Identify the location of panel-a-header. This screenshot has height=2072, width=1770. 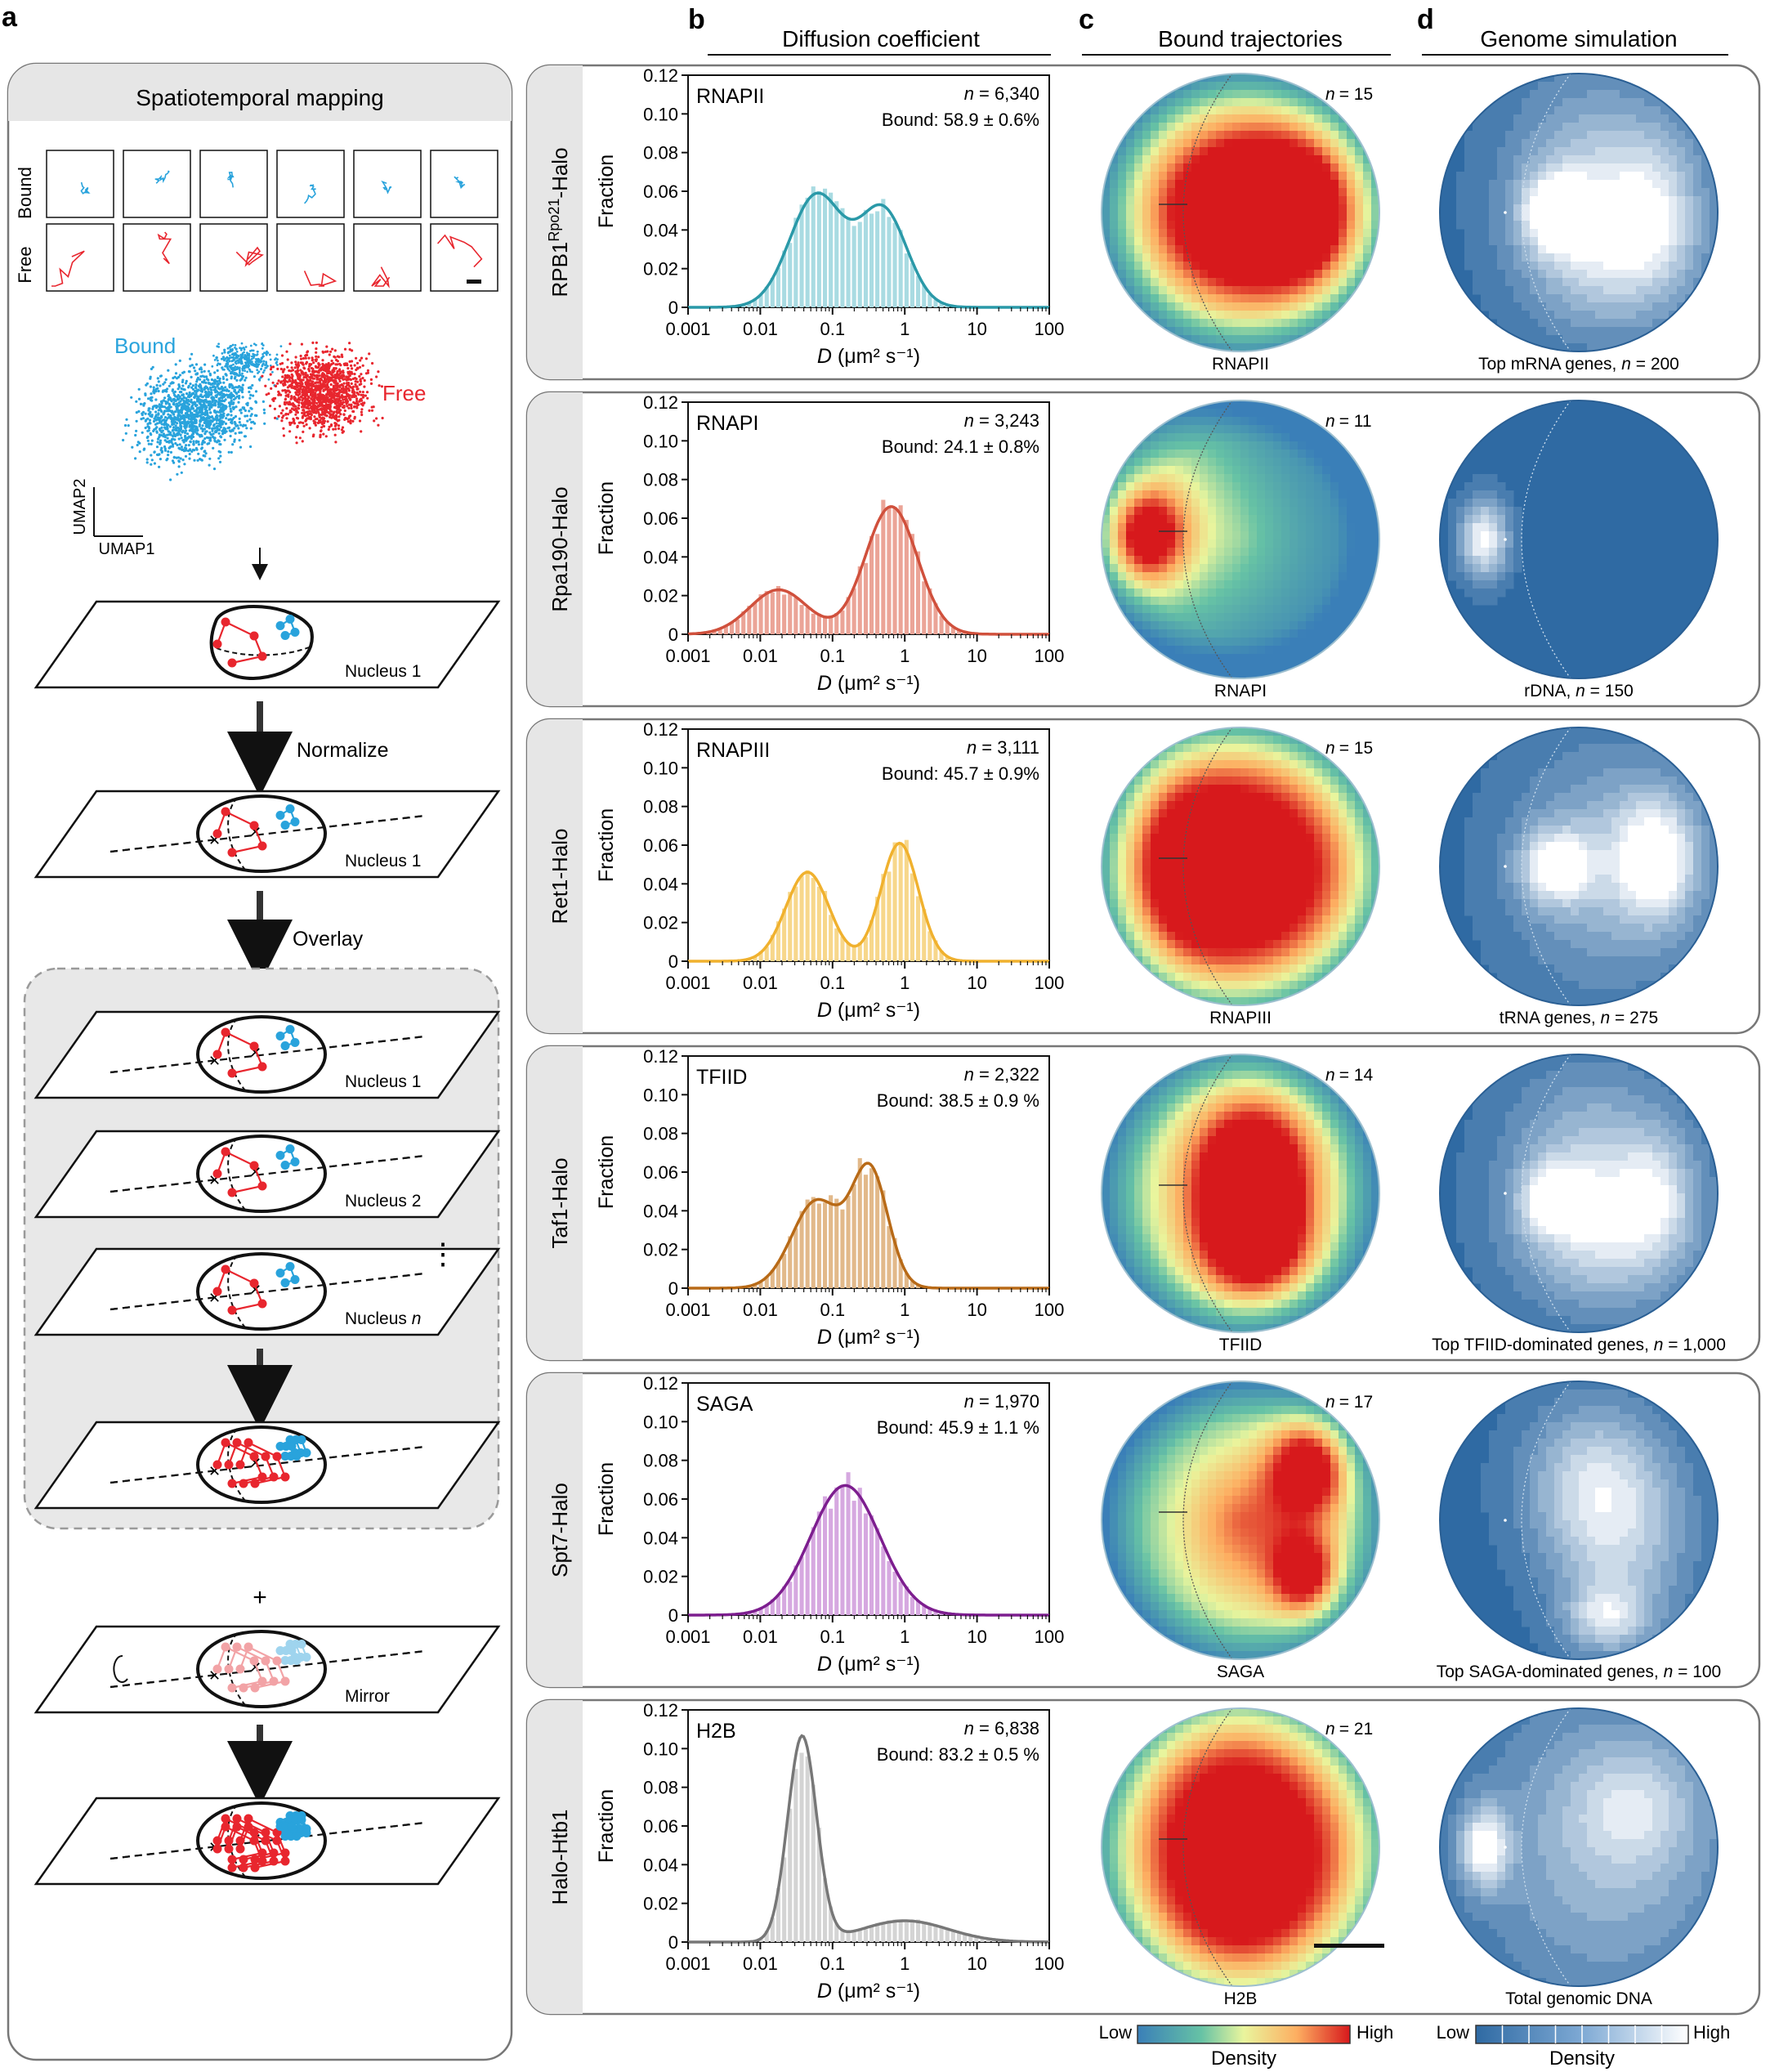
(260, 92).